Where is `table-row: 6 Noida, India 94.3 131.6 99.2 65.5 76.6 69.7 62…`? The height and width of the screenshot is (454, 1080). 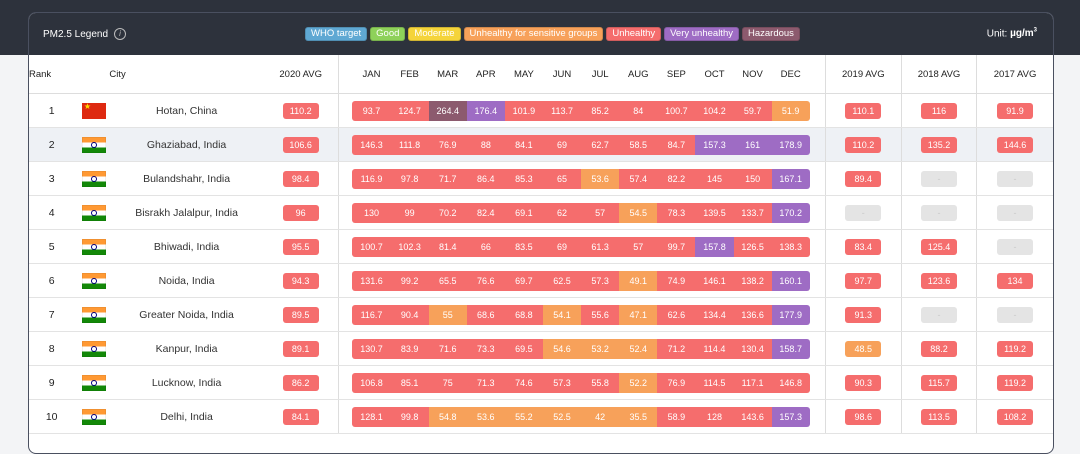 table-row: 6 Noida, India 94.3 131.6 99.2 65.5 76.6 69.7 62… is located at coordinates (541, 280).